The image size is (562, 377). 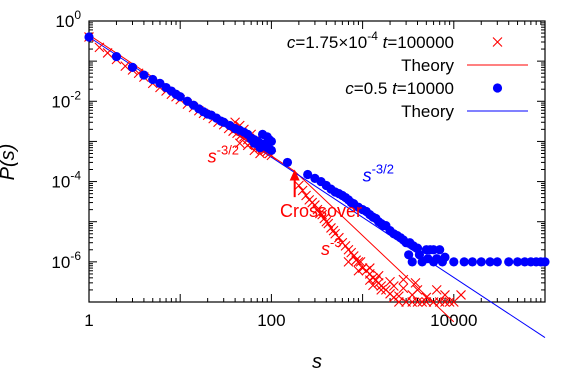 What do you see at coordinates (66, 180) in the screenshot?
I see `y-tick-label: 10⁻⁴` at bounding box center [66, 180].